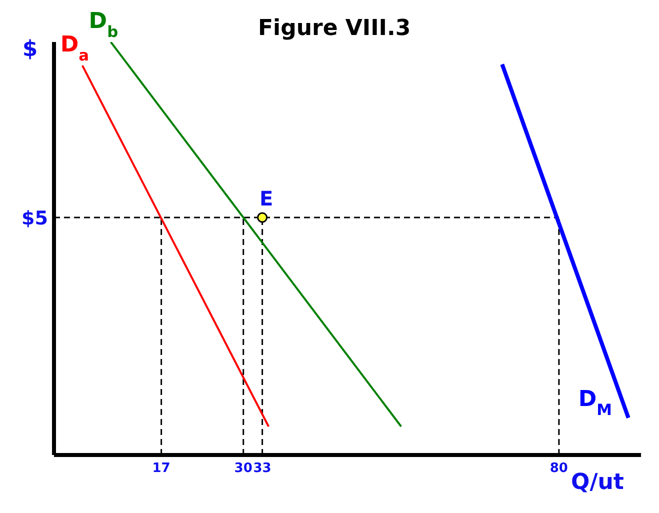  Describe the element at coordinates (334, 28) in the screenshot. I see `chart-title: Figure VIII.3` at that location.